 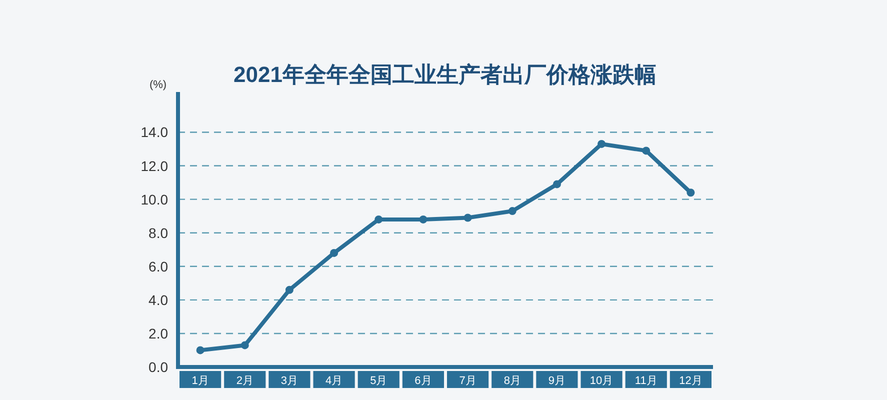 I want to click on x-tick-label: 10月, so click(x=602, y=381).